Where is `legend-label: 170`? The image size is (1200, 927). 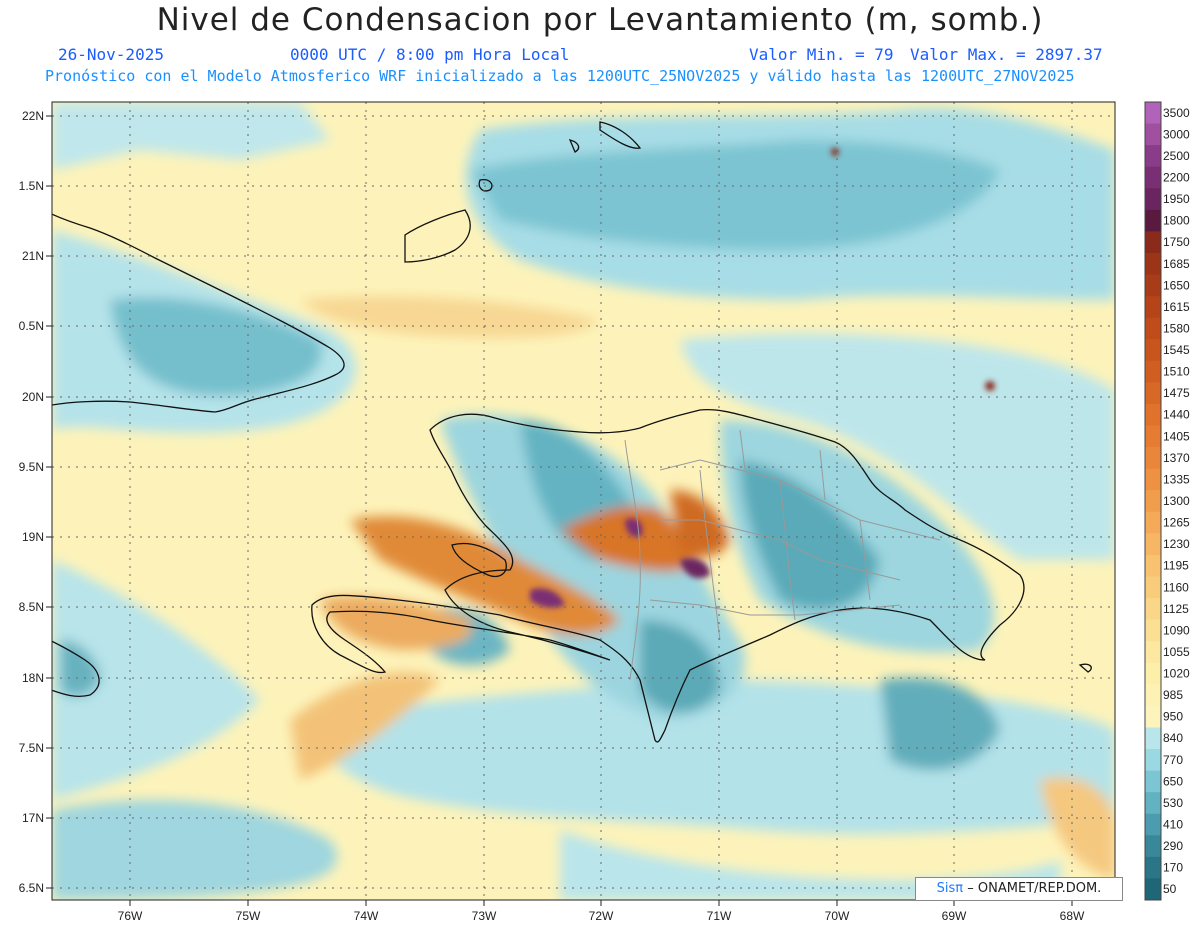 legend-label: 170 is located at coordinates (1173, 868).